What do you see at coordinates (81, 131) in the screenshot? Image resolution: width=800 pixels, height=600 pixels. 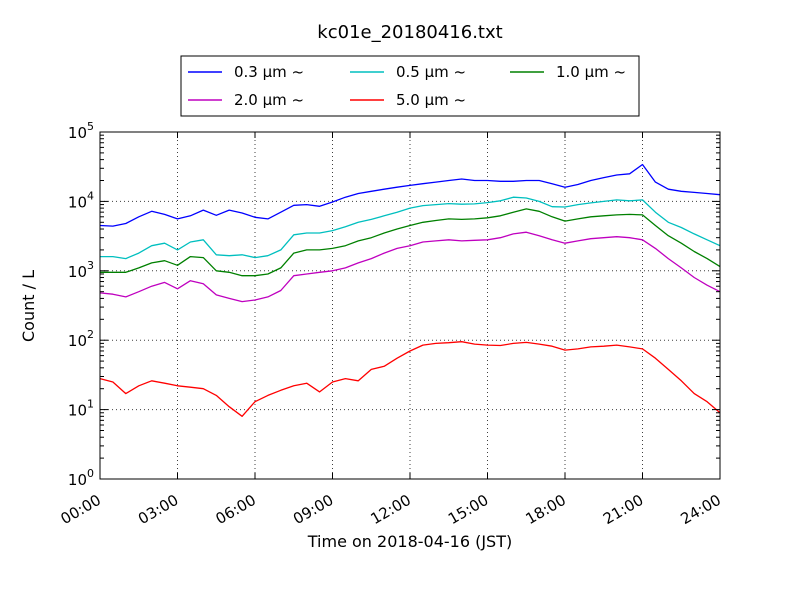 I see `y-tick-label: 10⁵` at bounding box center [81, 131].